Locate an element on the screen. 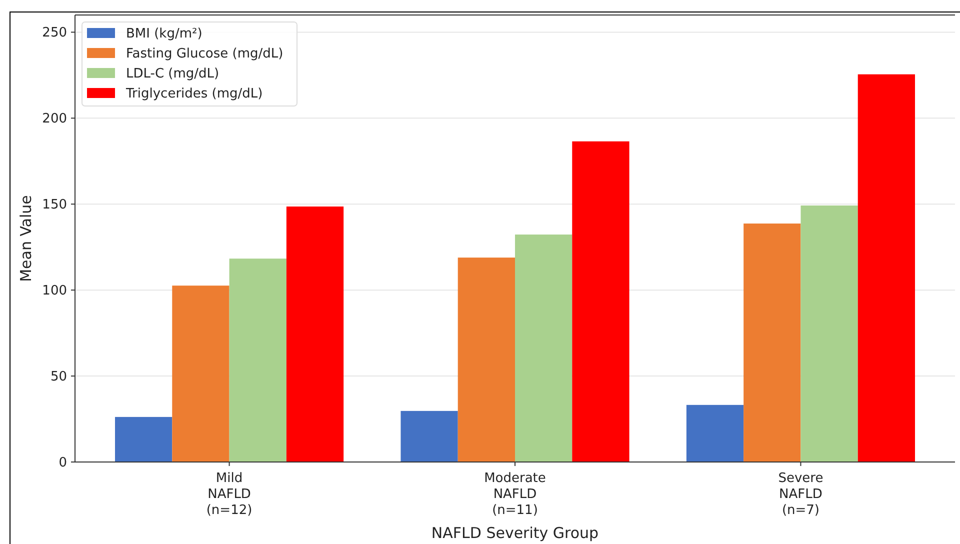  x-tick-label: Mild NAFLD (n=12) is located at coordinates (229, 494).